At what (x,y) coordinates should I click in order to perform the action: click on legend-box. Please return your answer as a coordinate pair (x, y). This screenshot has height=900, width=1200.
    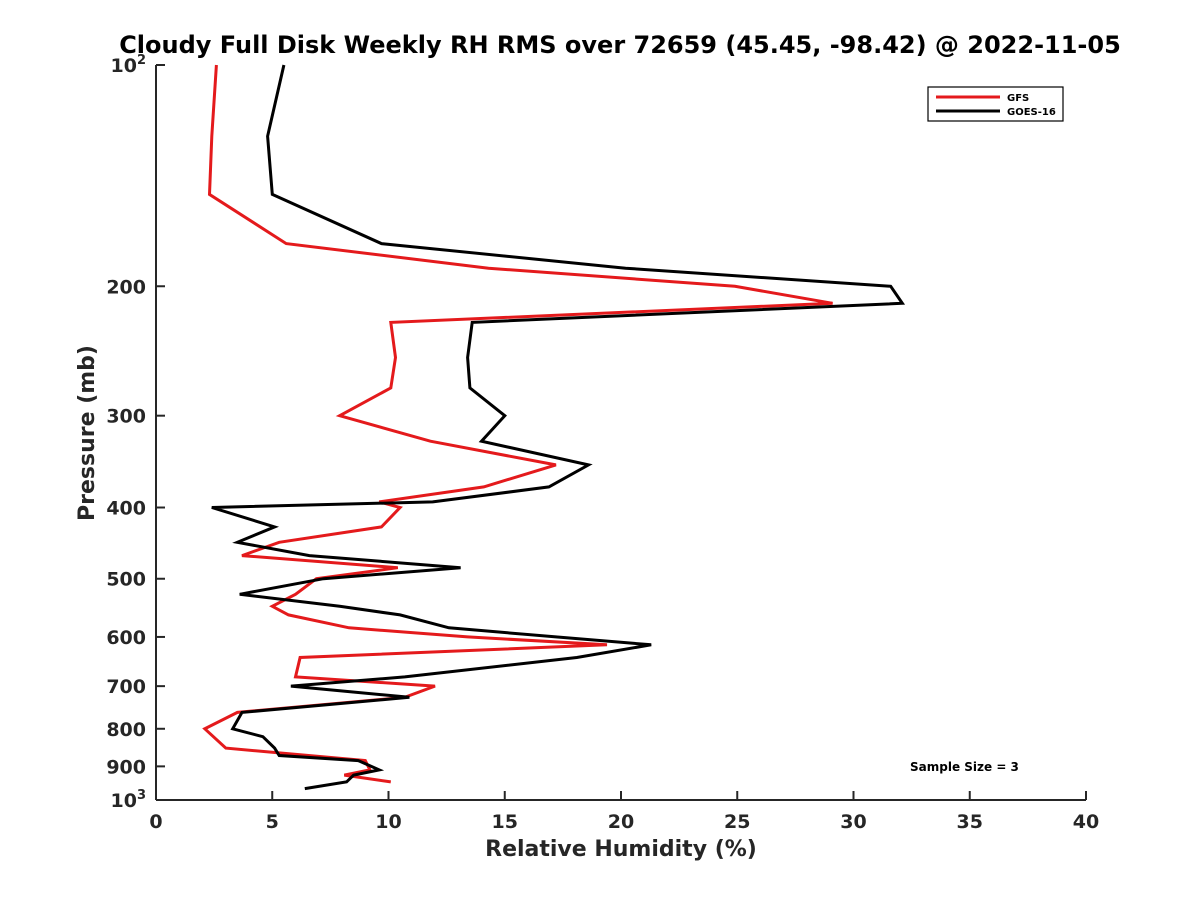
    Looking at the image, I should click on (995, 104).